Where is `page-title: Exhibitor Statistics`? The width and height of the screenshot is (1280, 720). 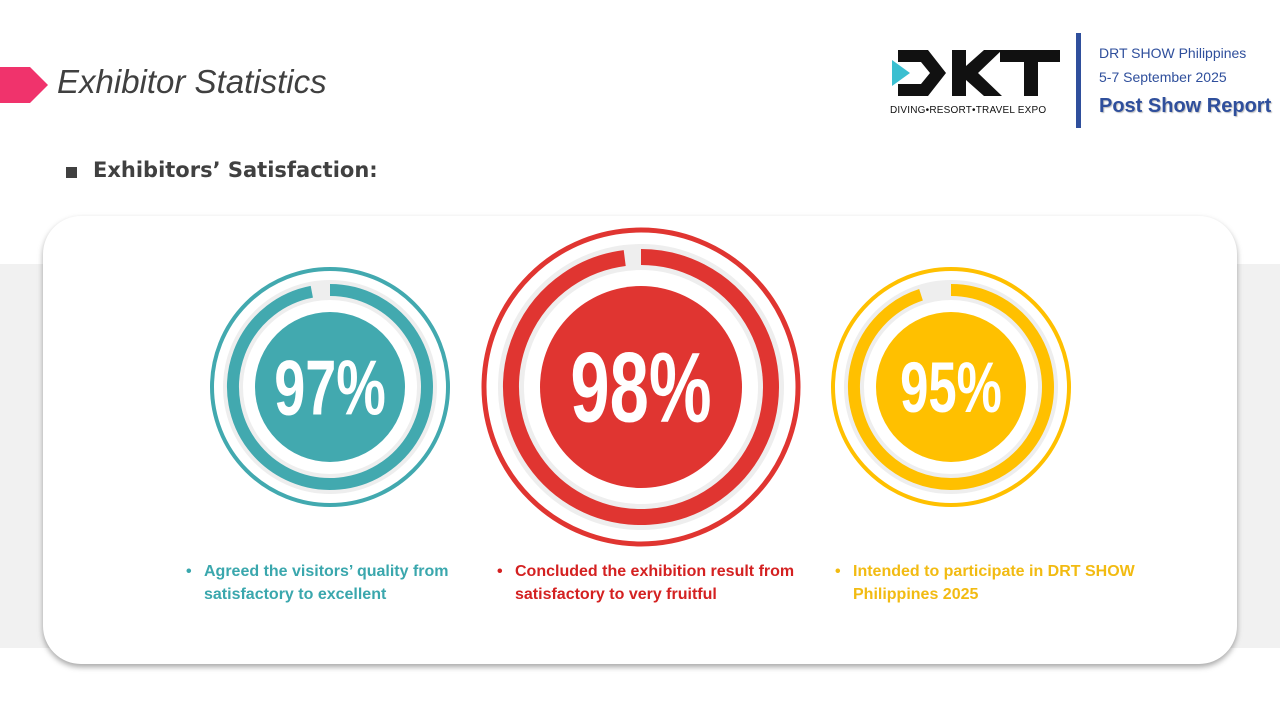
page-title: Exhibitor Statistics is located at coordinates (192, 81).